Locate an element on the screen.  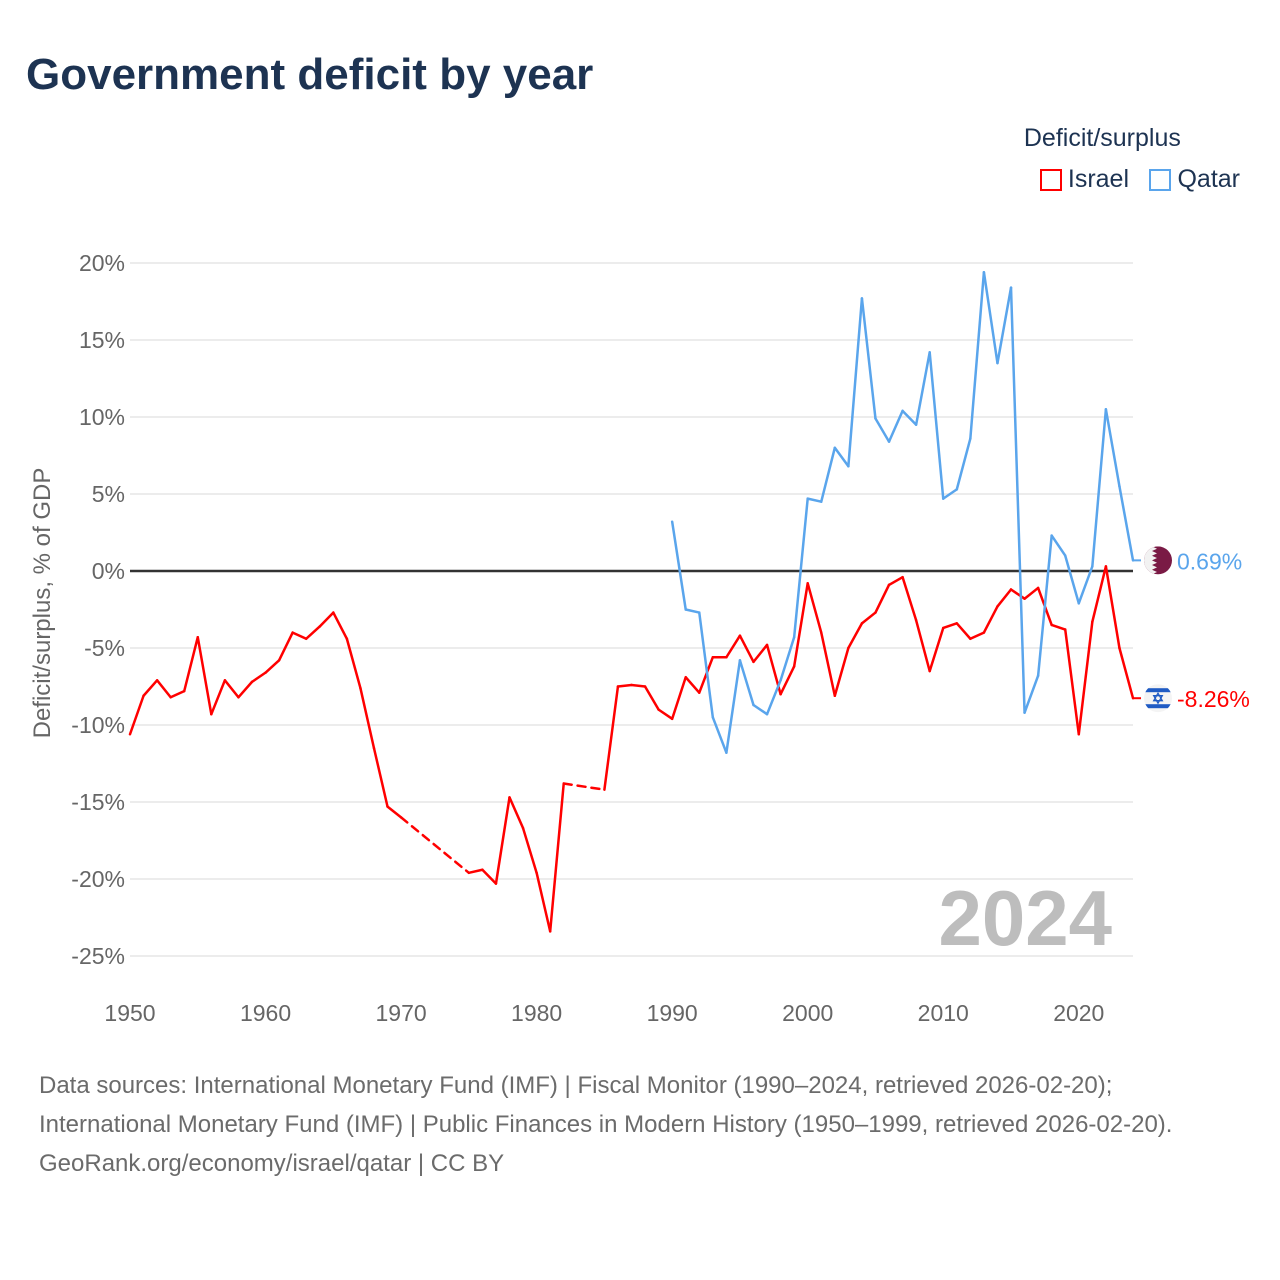
y-tick-label: 20% is located at coordinates (102, 263).